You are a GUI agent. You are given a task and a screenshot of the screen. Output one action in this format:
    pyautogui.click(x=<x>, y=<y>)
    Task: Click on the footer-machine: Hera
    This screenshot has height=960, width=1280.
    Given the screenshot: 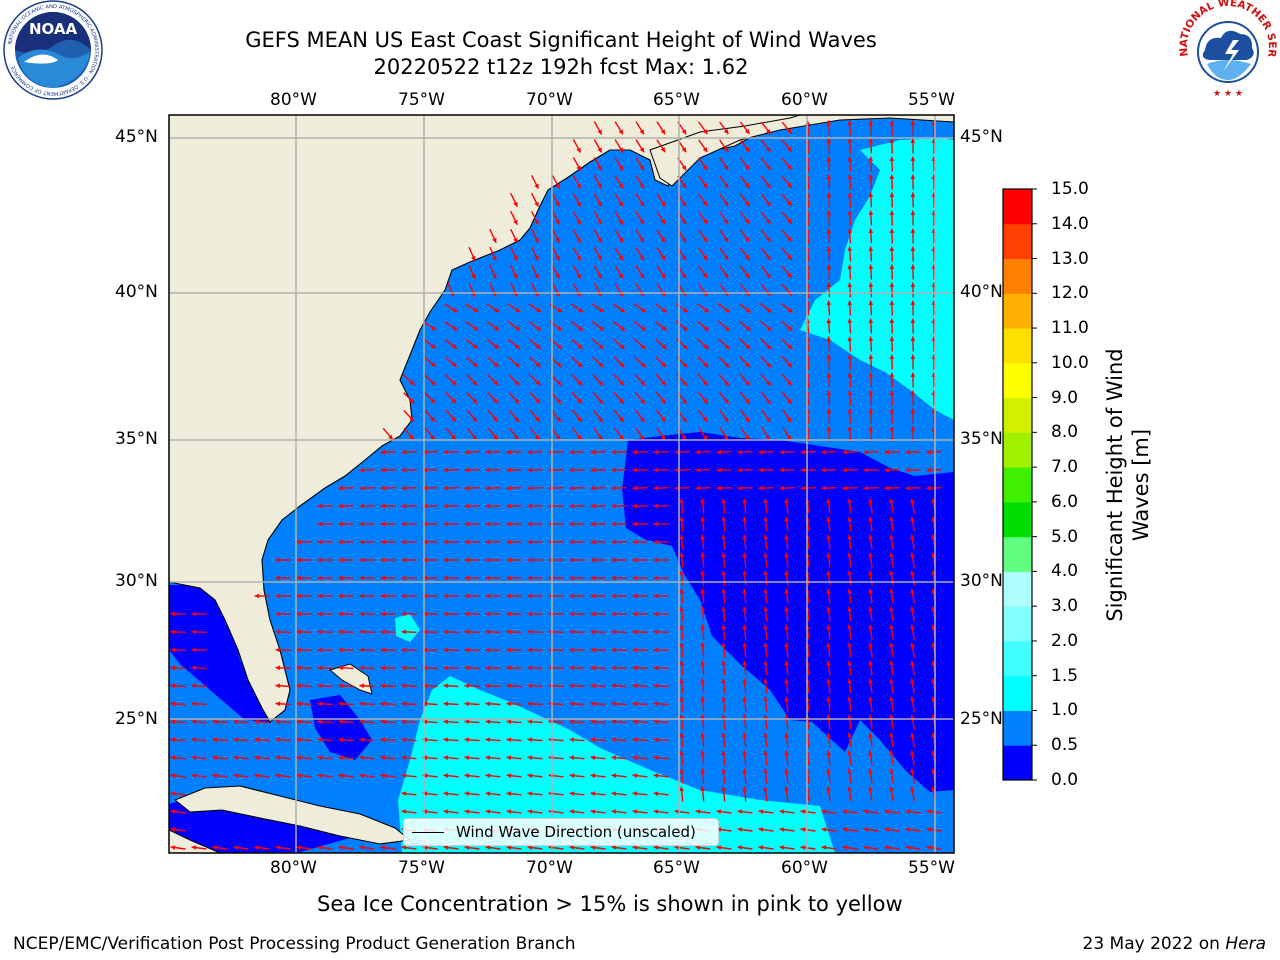 What is the action you would take?
    pyautogui.click(x=1245, y=944)
    